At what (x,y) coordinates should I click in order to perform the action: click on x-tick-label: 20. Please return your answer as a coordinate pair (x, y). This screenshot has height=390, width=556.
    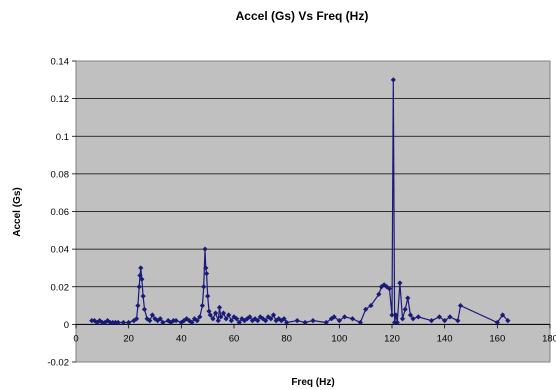
    Looking at the image, I should click on (128, 338).